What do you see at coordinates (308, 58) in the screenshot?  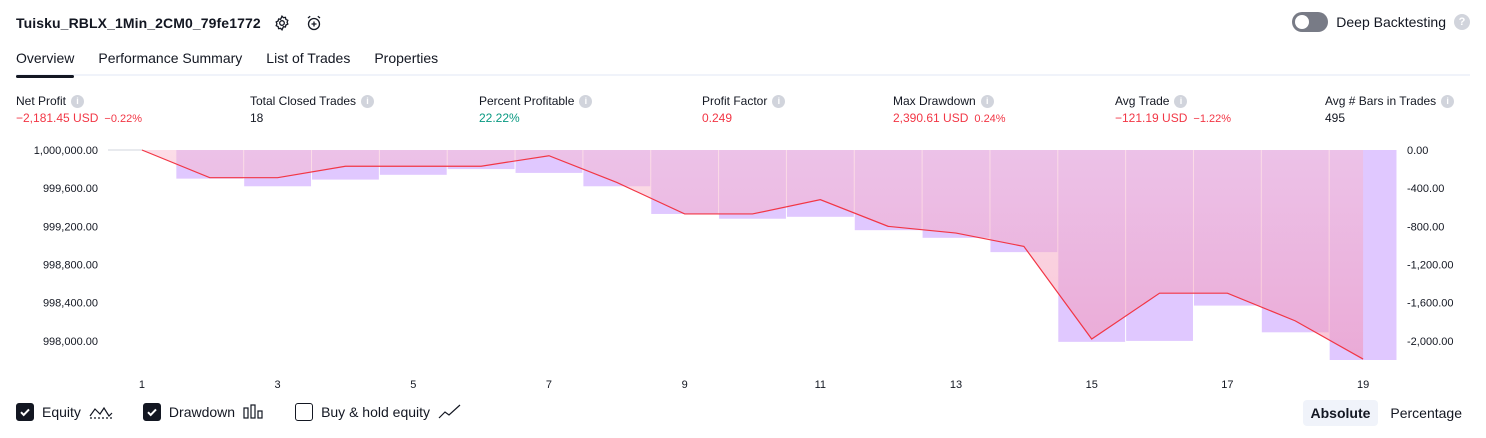 I see `tab-list-of-trades: List of Trades` at bounding box center [308, 58].